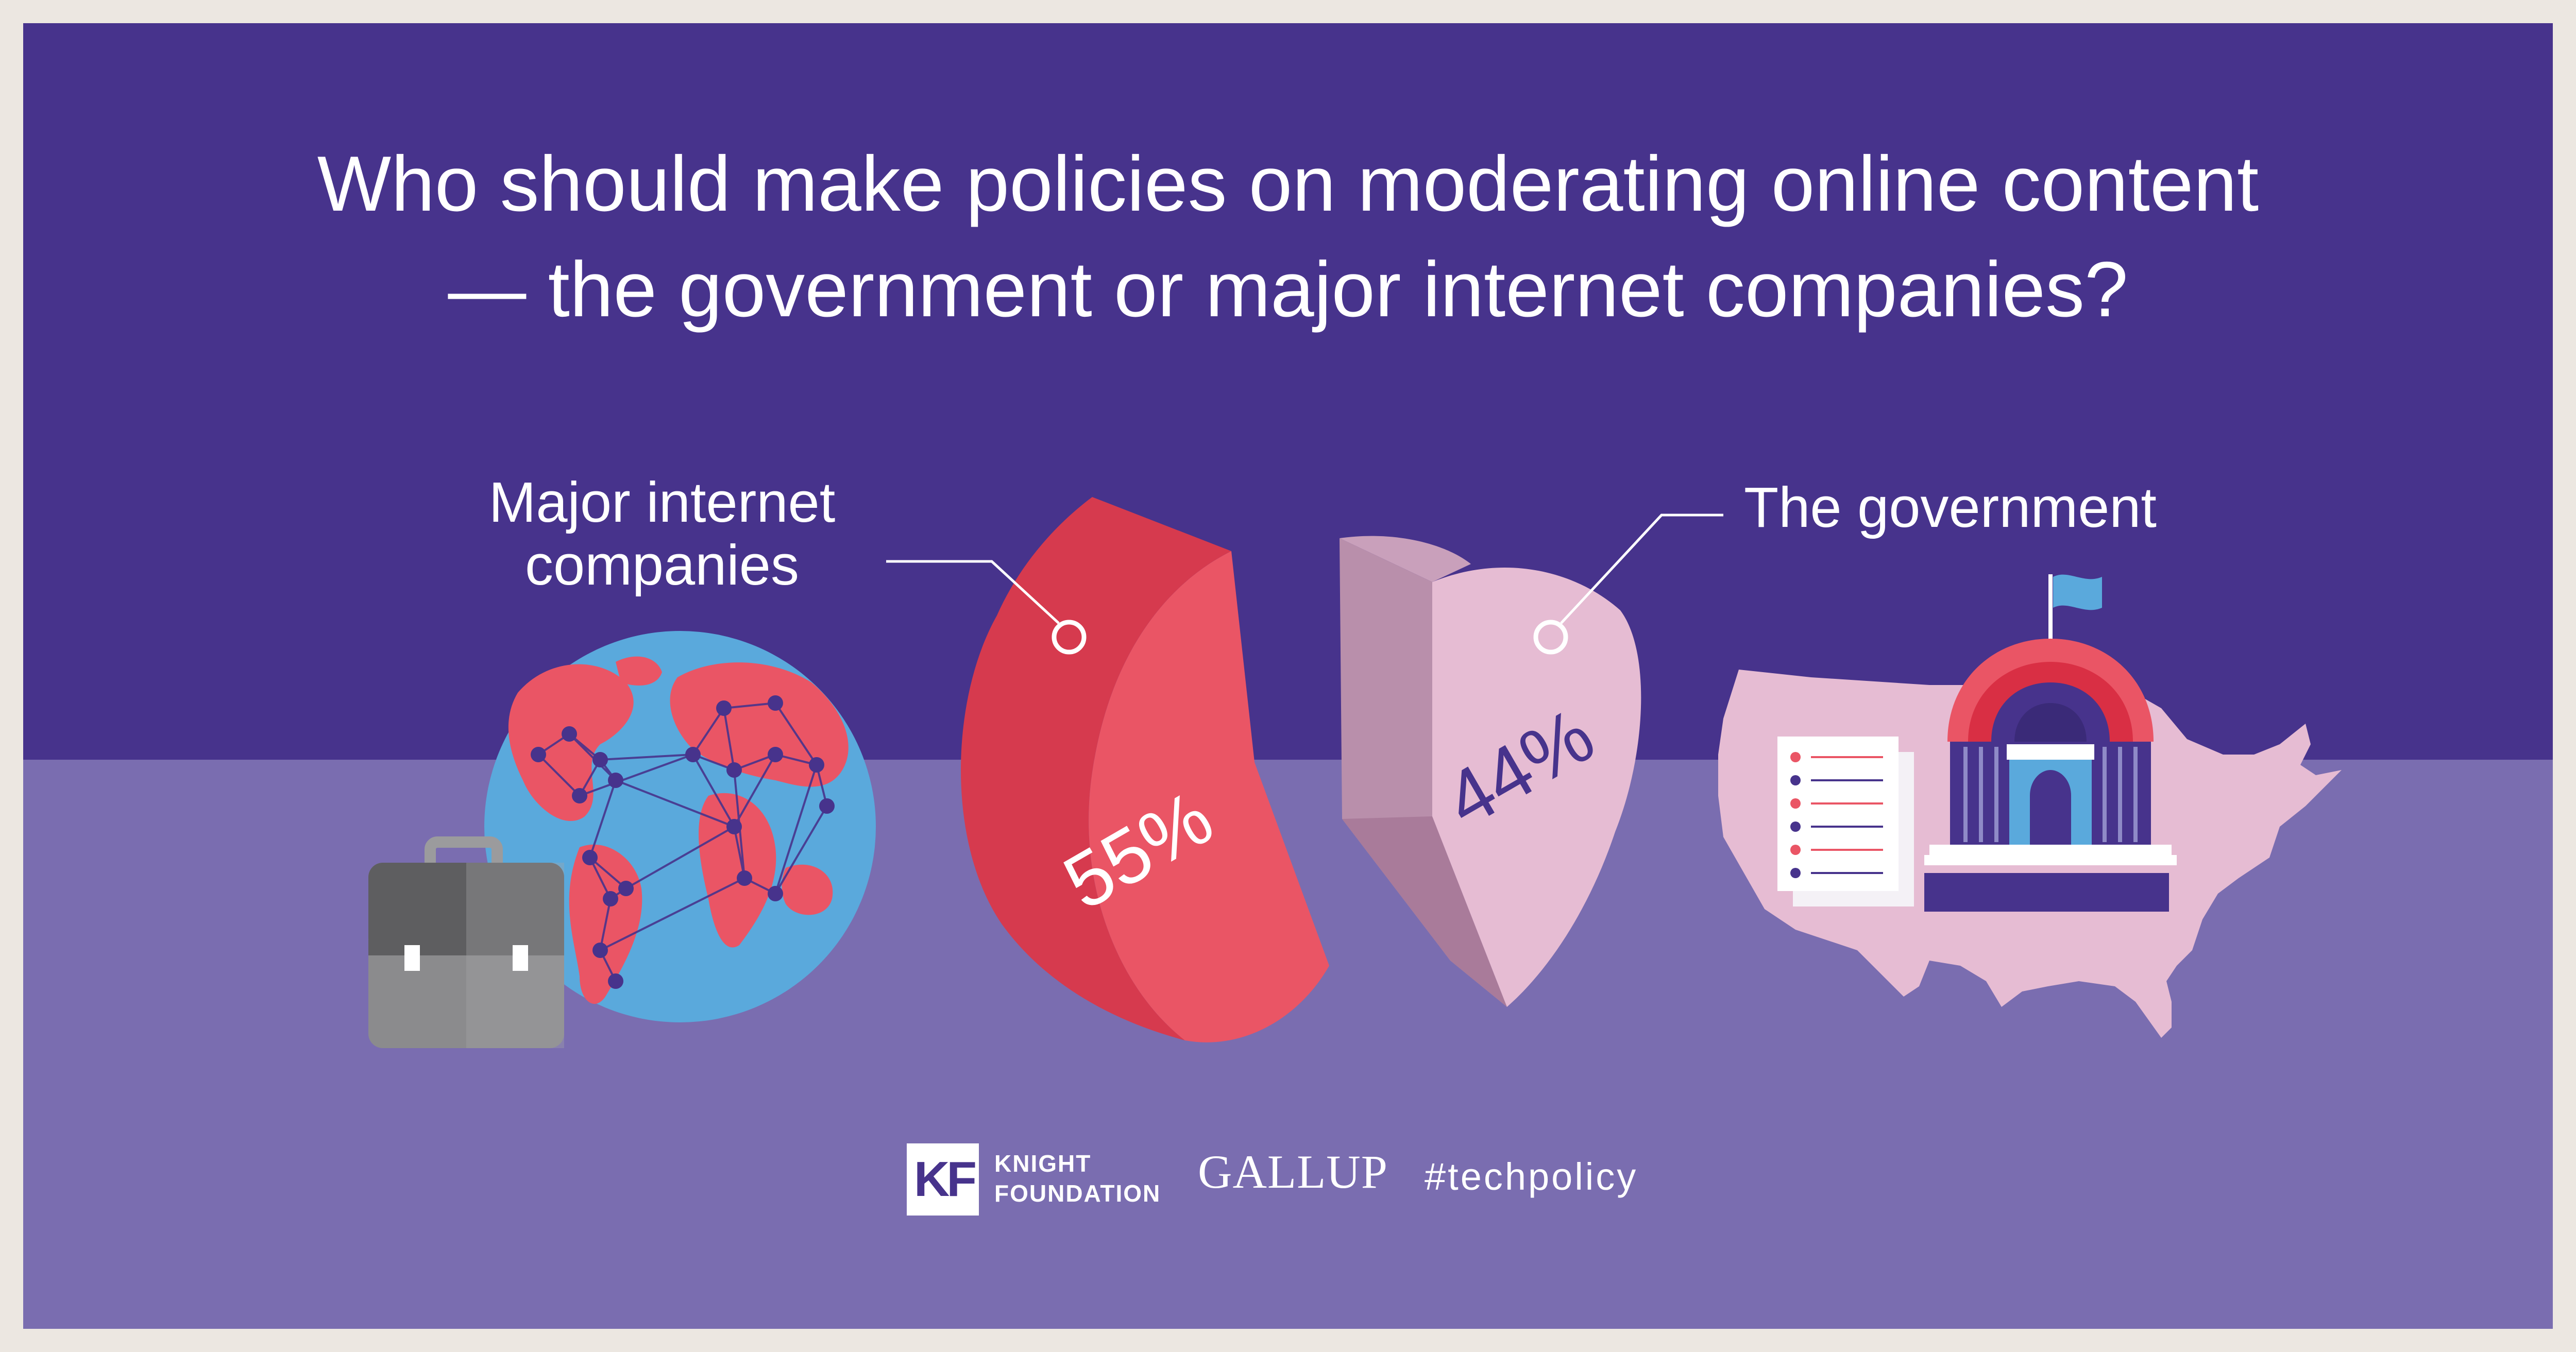 This screenshot has width=2576, height=1352. What do you see at coordinates (946, 1179) in the screenshot?
I see `kf-logo-mark: KF` at bounding box center [946, 1179].